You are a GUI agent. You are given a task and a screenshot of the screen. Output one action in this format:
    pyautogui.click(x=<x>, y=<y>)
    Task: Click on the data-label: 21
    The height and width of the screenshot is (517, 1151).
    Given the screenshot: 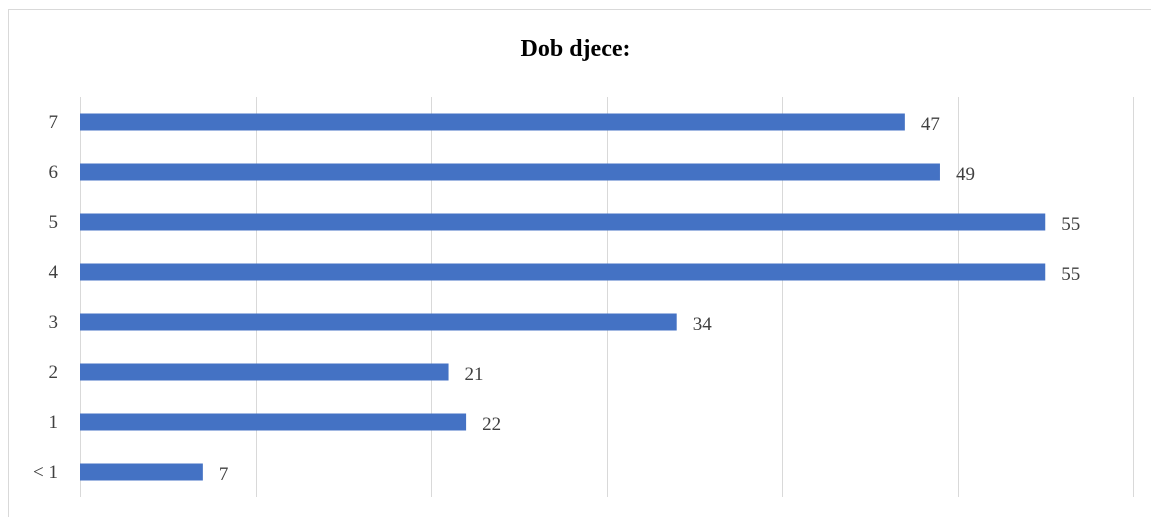 What is the action you would take?
    pyautogui.click(x=474, y=374)
    